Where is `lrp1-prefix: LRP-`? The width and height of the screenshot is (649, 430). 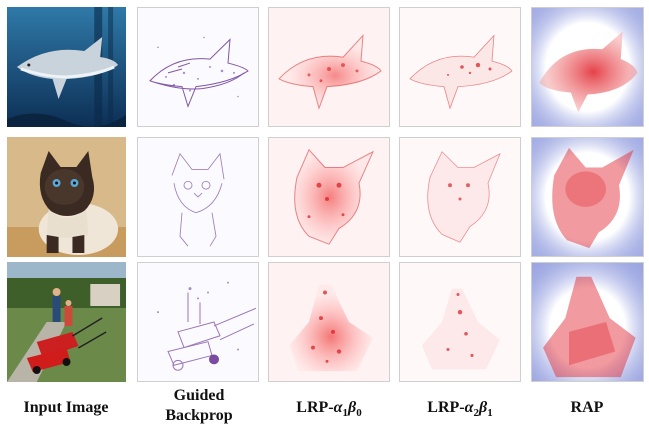
lrp1-prefix: LRP- is located at coordinates (315, 407).